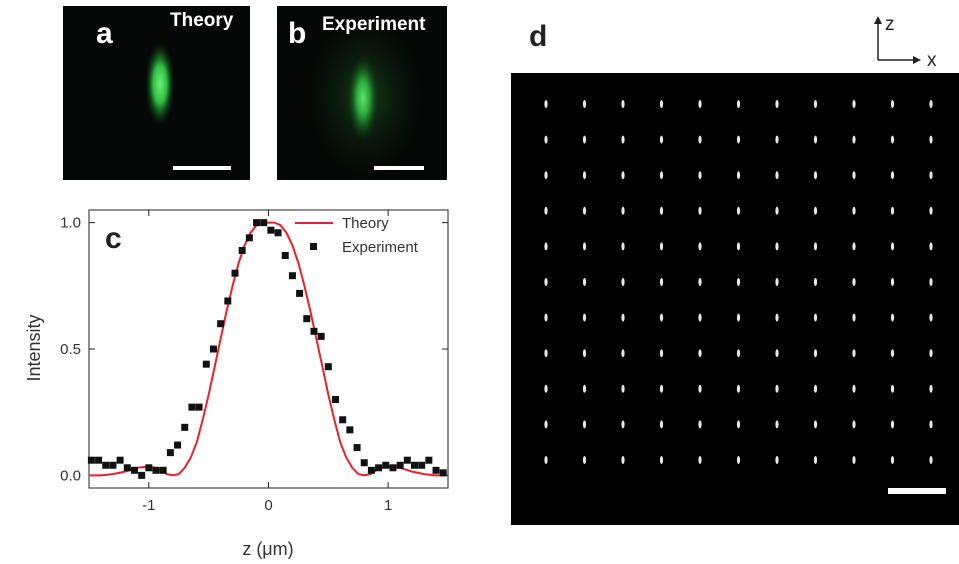 This screenshot has width=959, height=564. I want to click on scale-bar, so click(202, 168).